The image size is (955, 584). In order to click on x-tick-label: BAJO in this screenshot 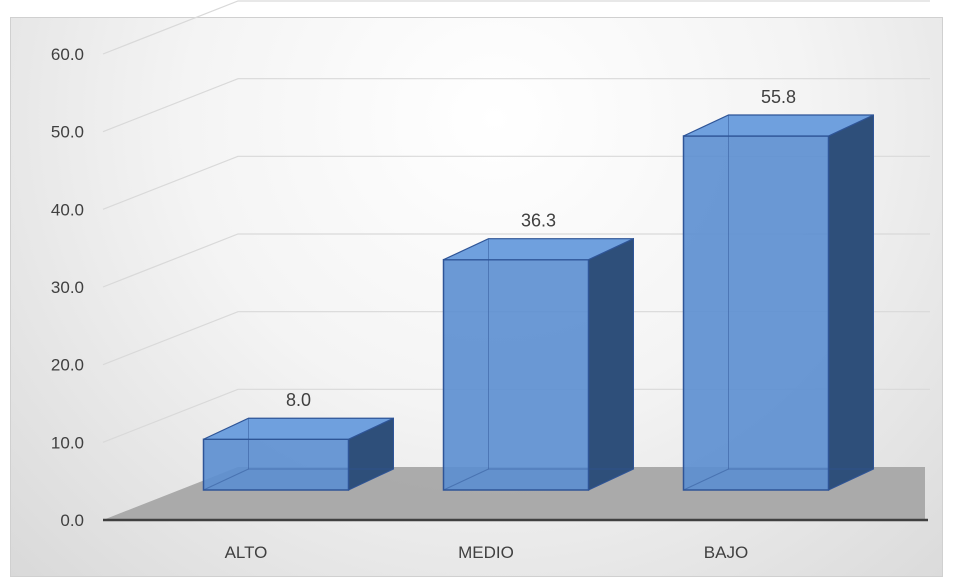, I will do `click(726, 552)`.